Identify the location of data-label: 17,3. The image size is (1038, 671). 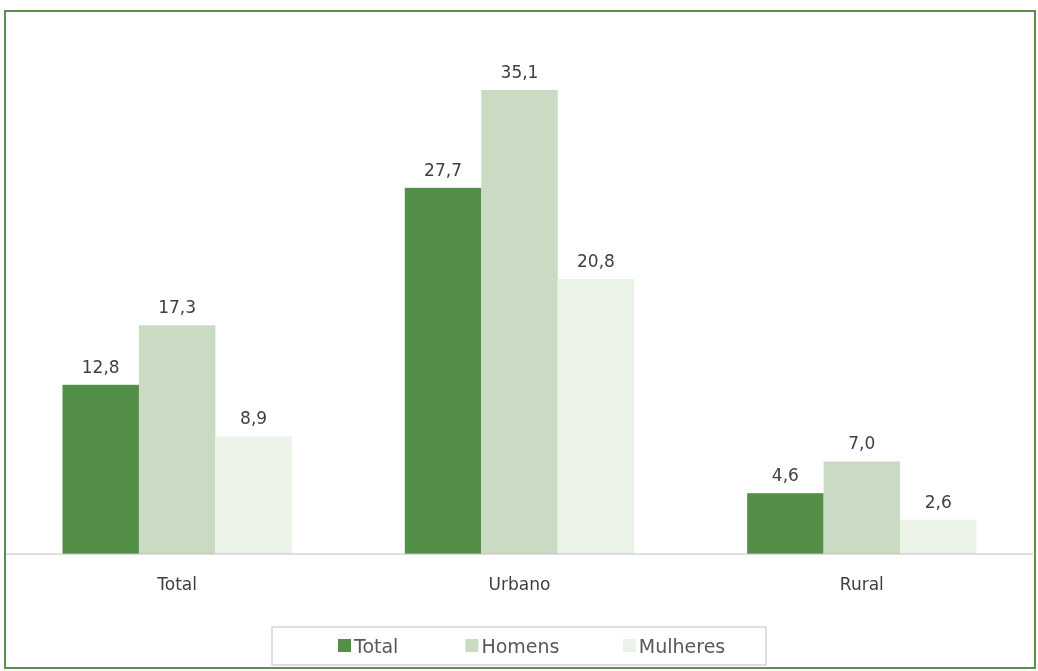
(177, 307).